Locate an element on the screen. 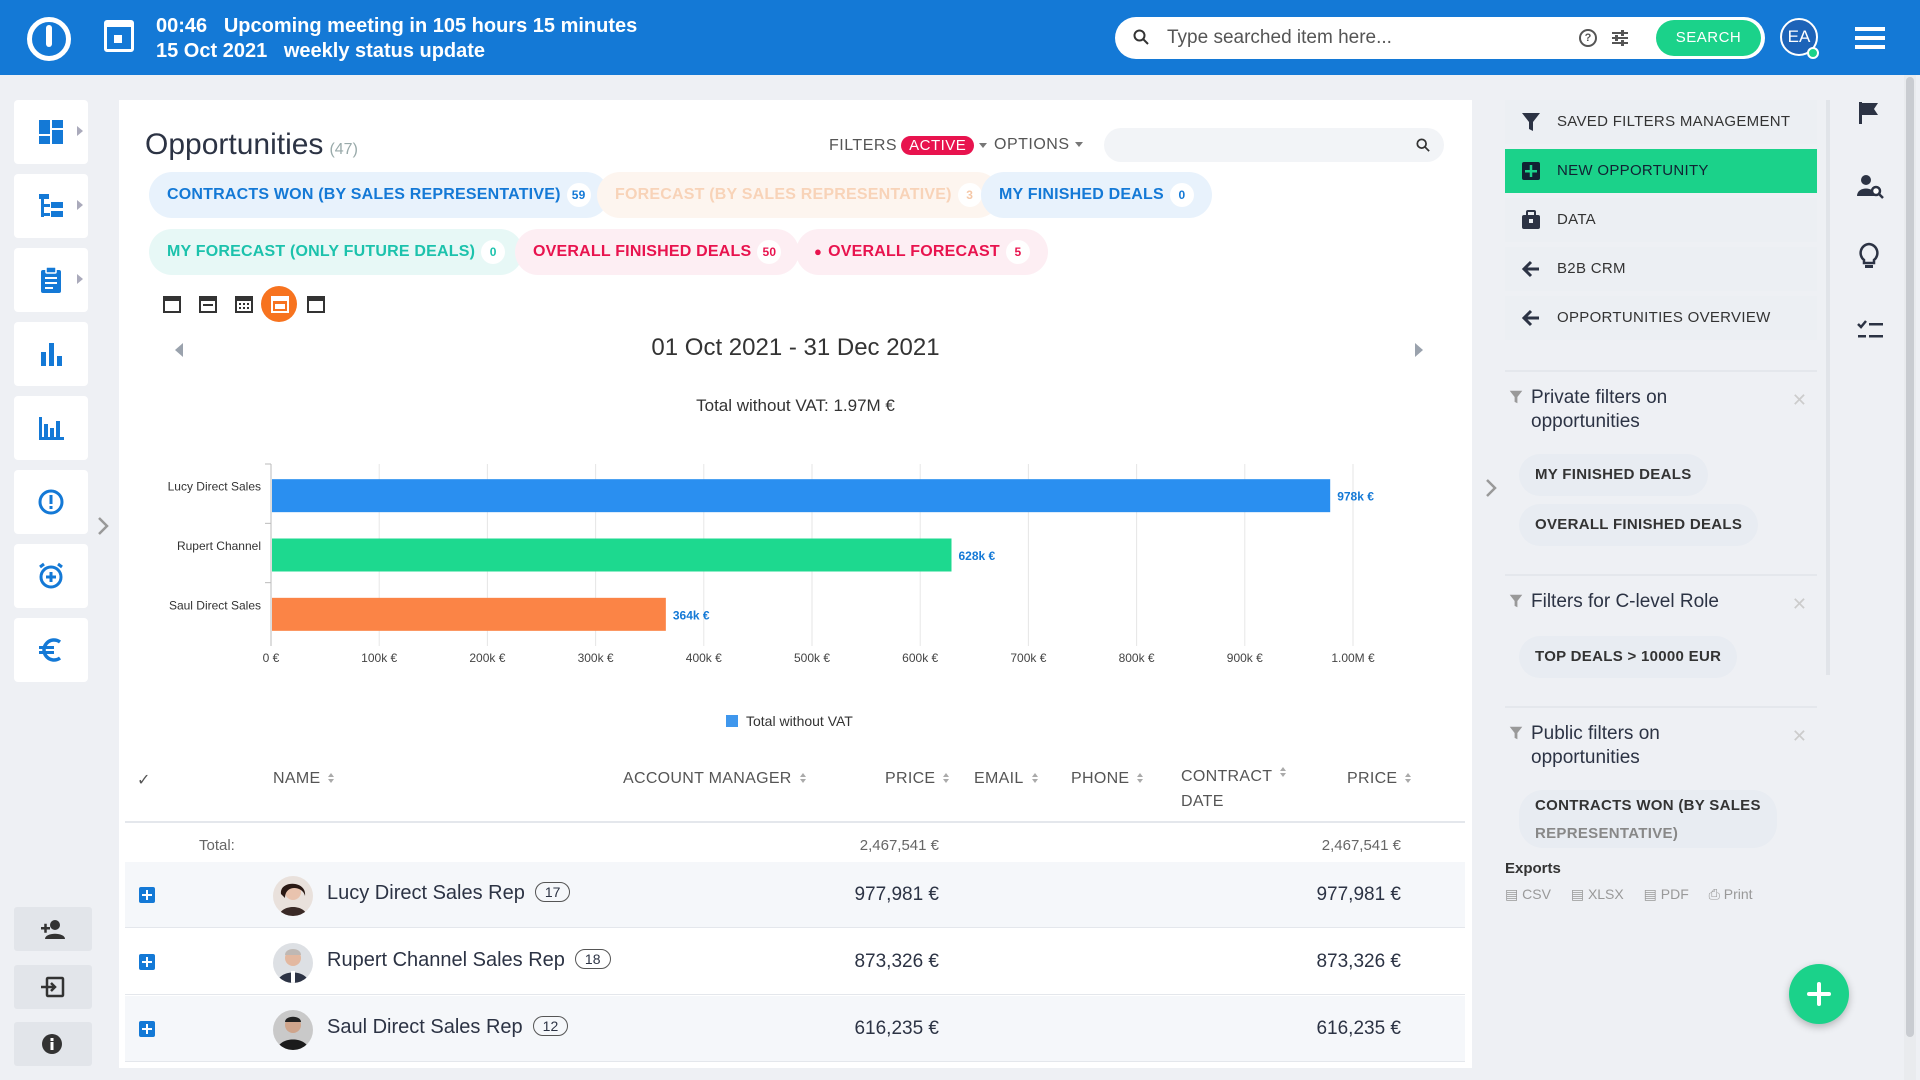 This screenshot has height=1080, width=1920. opportunities-overview-button: OPPORTUNITIES OVERVIEW is located at coordinates (1661, 318).